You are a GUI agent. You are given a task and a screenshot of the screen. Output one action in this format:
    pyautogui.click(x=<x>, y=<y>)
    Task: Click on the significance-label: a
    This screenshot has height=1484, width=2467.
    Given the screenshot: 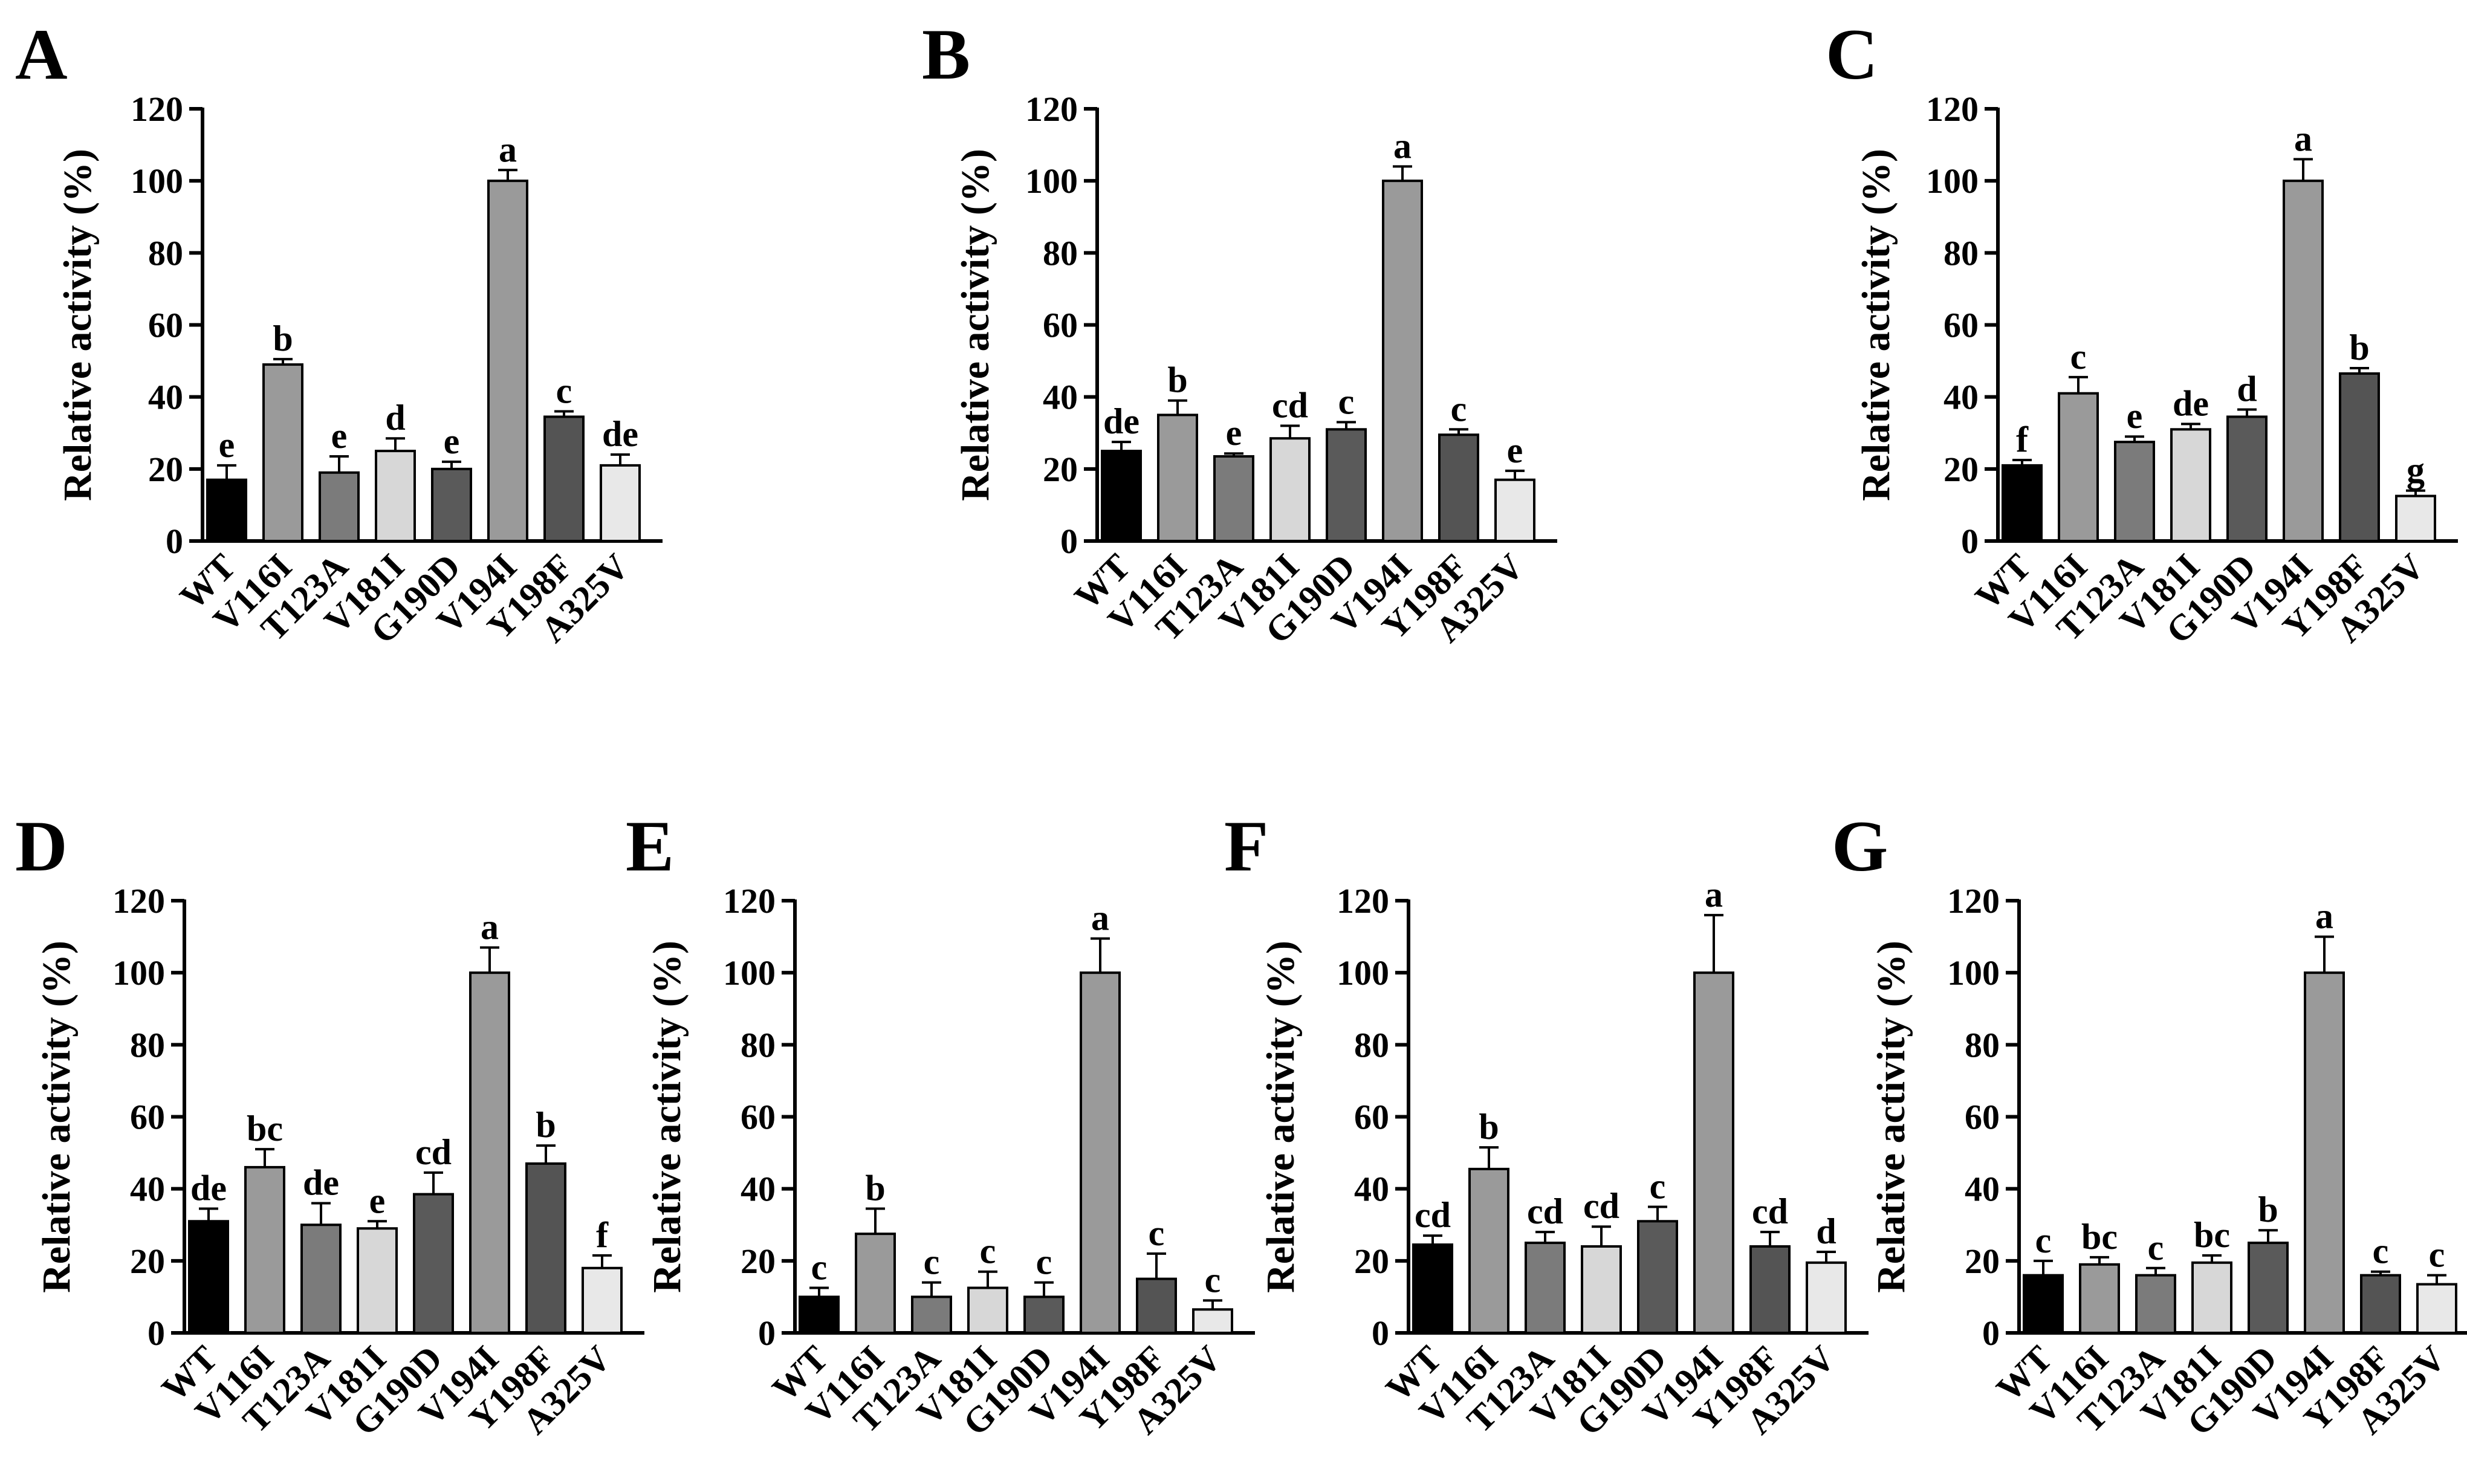 What is the action you would take?
    pyautogui.click(x=2303, y=138)
    